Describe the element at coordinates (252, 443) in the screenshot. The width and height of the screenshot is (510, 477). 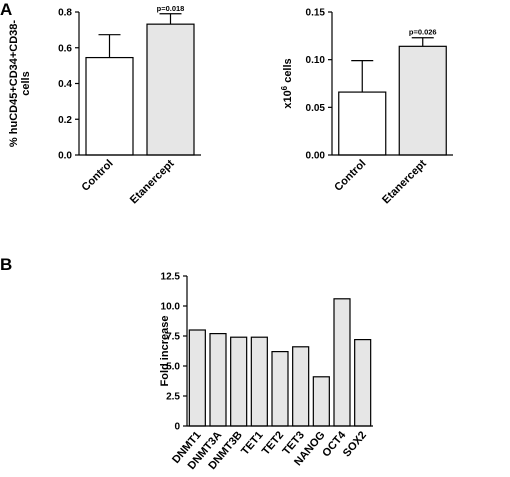
I see `category-label: TET1` at that location.